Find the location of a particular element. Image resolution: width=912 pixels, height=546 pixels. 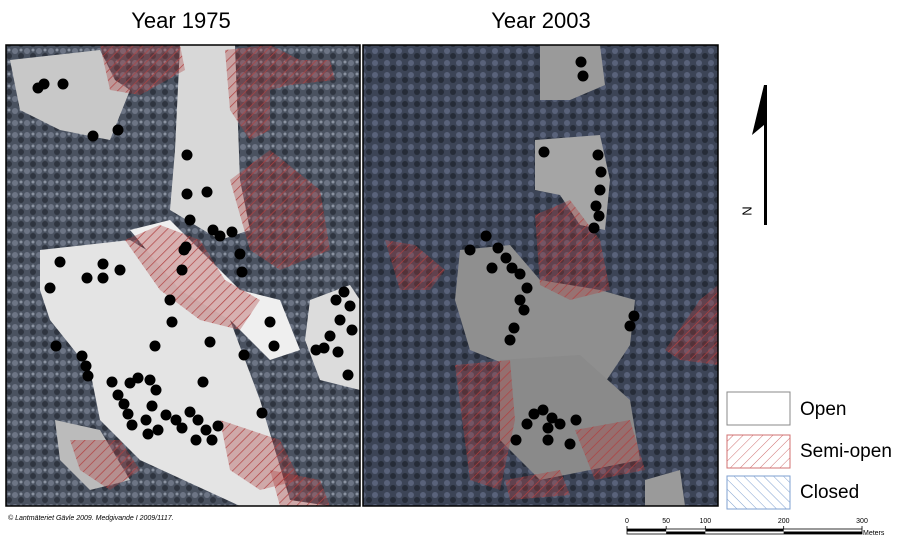

scale-label: 100 is located at coordinates (705, 521).